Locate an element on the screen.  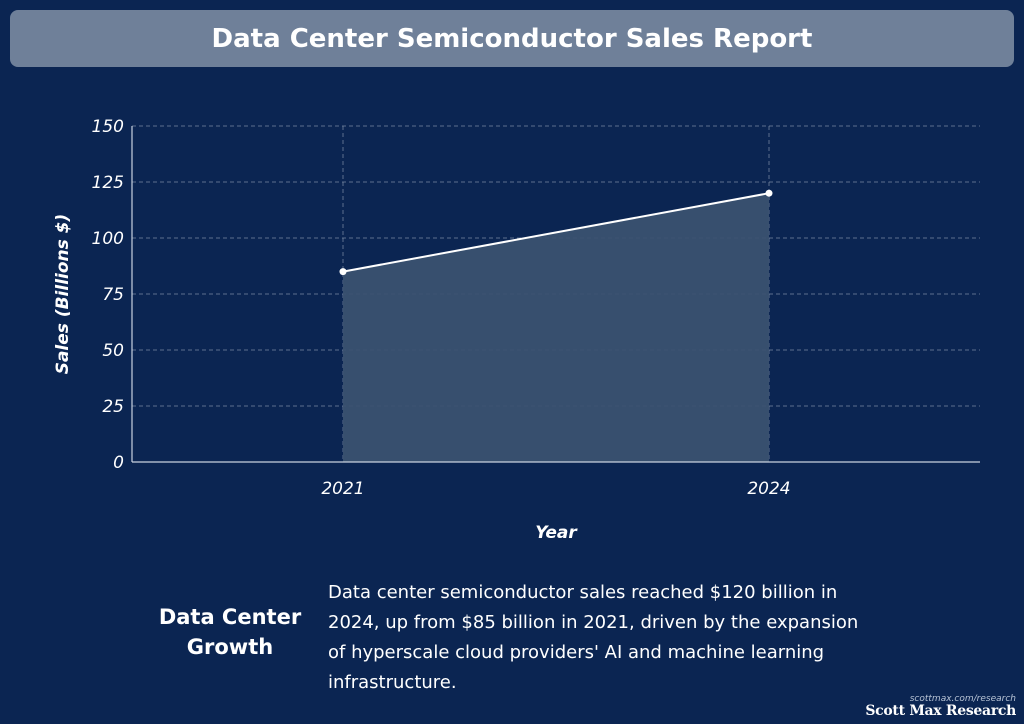
y-tick-label: 125 is located at coordinates (108, 183).